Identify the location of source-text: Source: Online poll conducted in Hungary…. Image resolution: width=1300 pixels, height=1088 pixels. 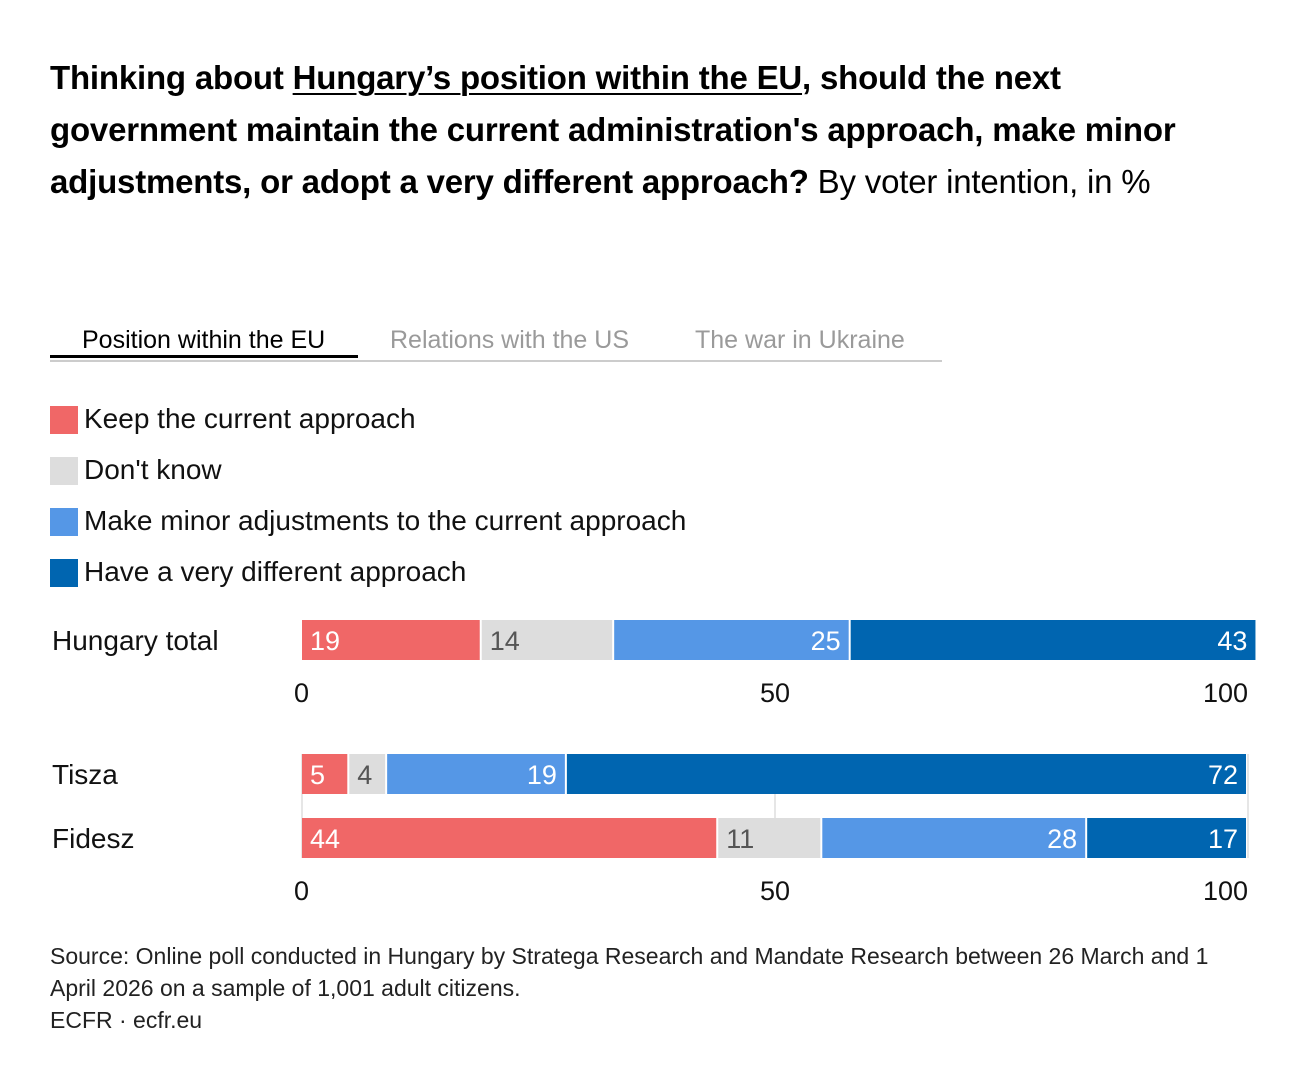
(629, 972).